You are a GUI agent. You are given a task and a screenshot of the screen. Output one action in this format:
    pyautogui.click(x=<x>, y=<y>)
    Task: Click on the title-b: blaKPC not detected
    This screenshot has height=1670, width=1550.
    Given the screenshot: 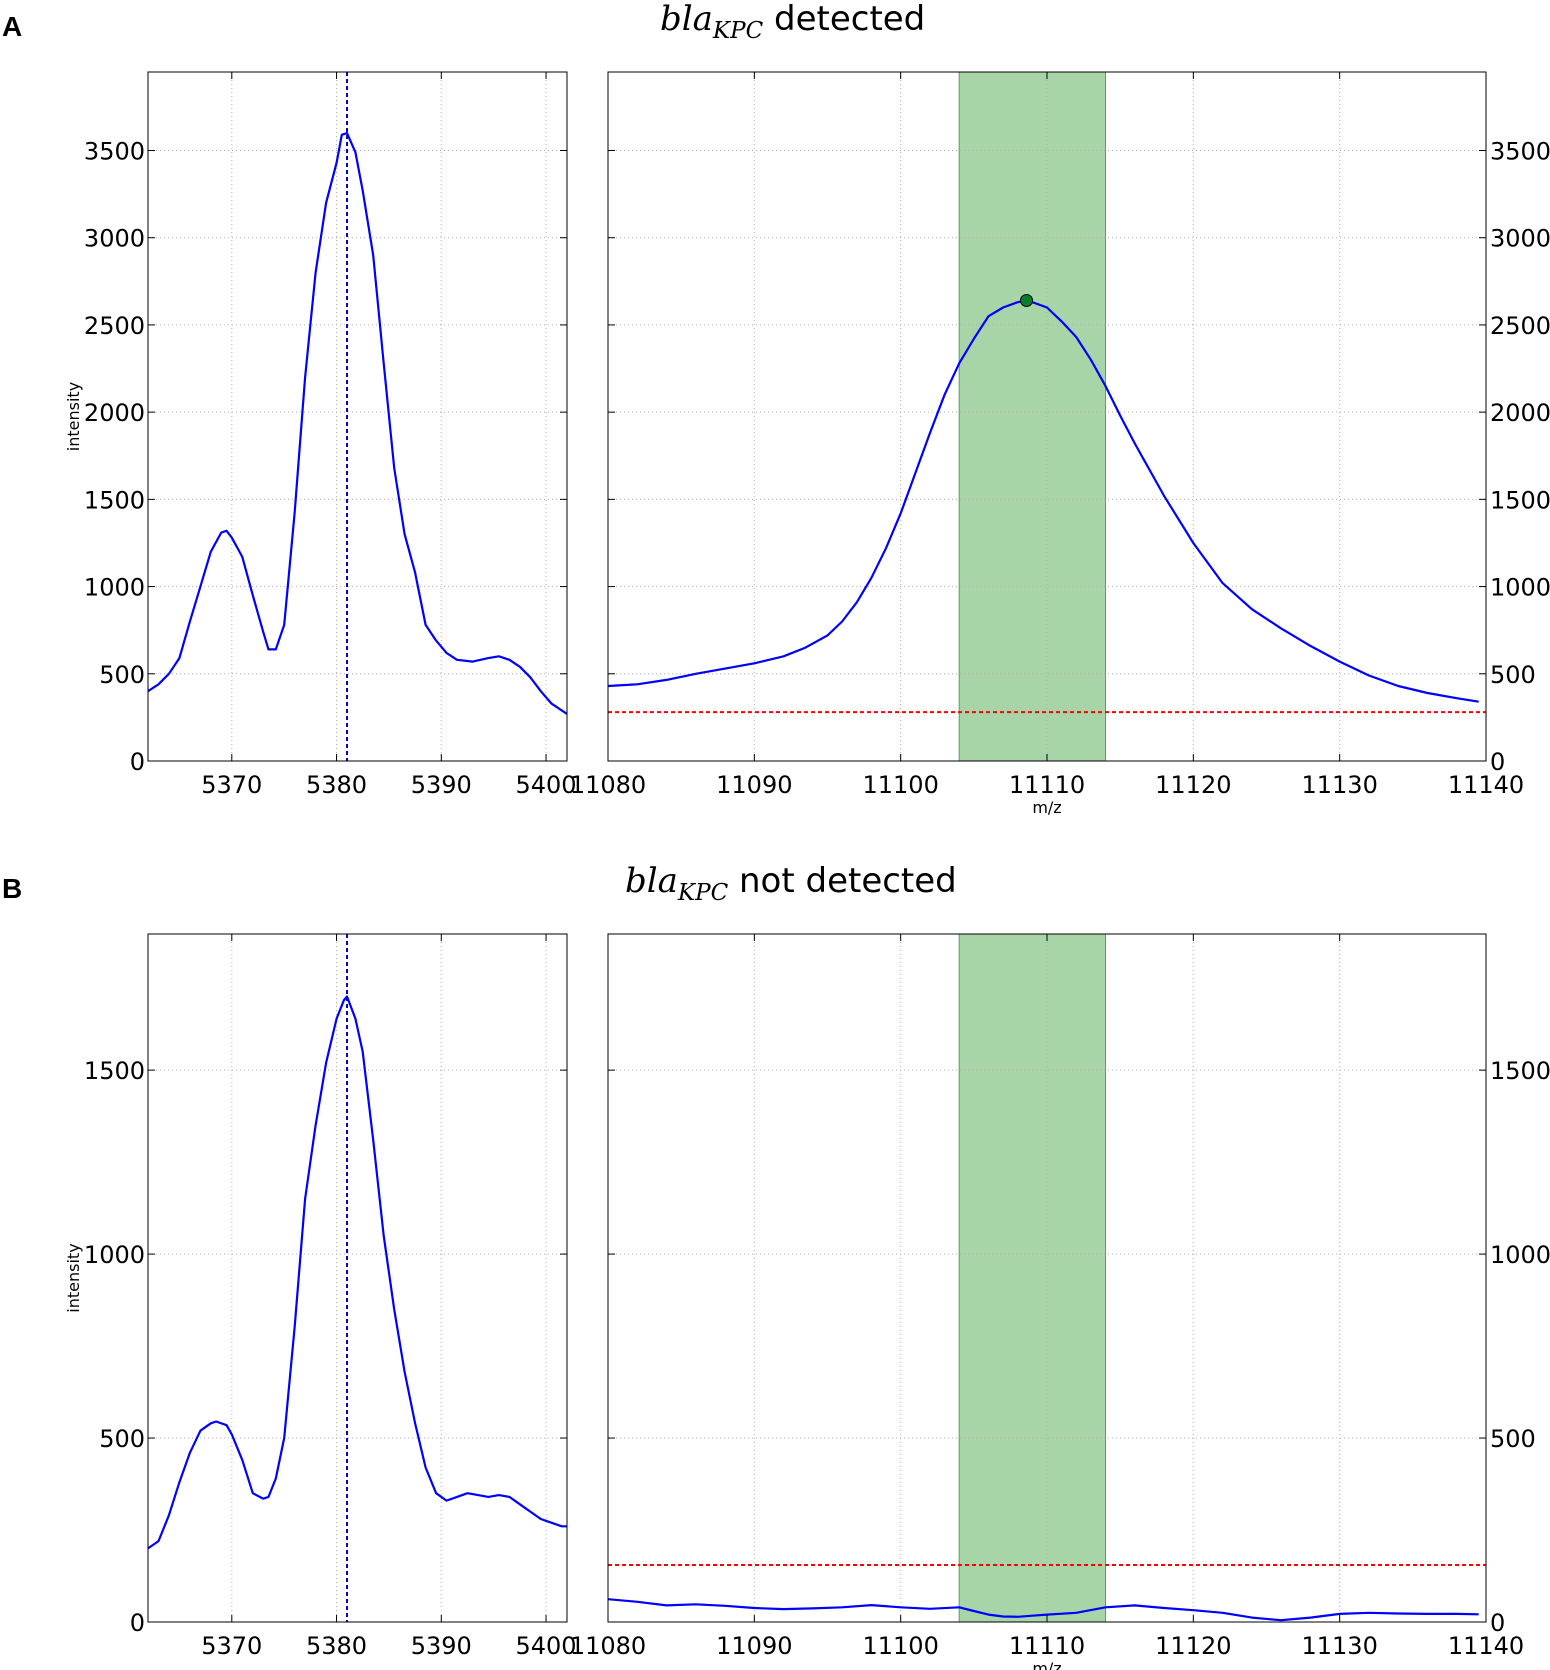 What is the action you would take?
    pyautogui.click(x=791, y=883)
    